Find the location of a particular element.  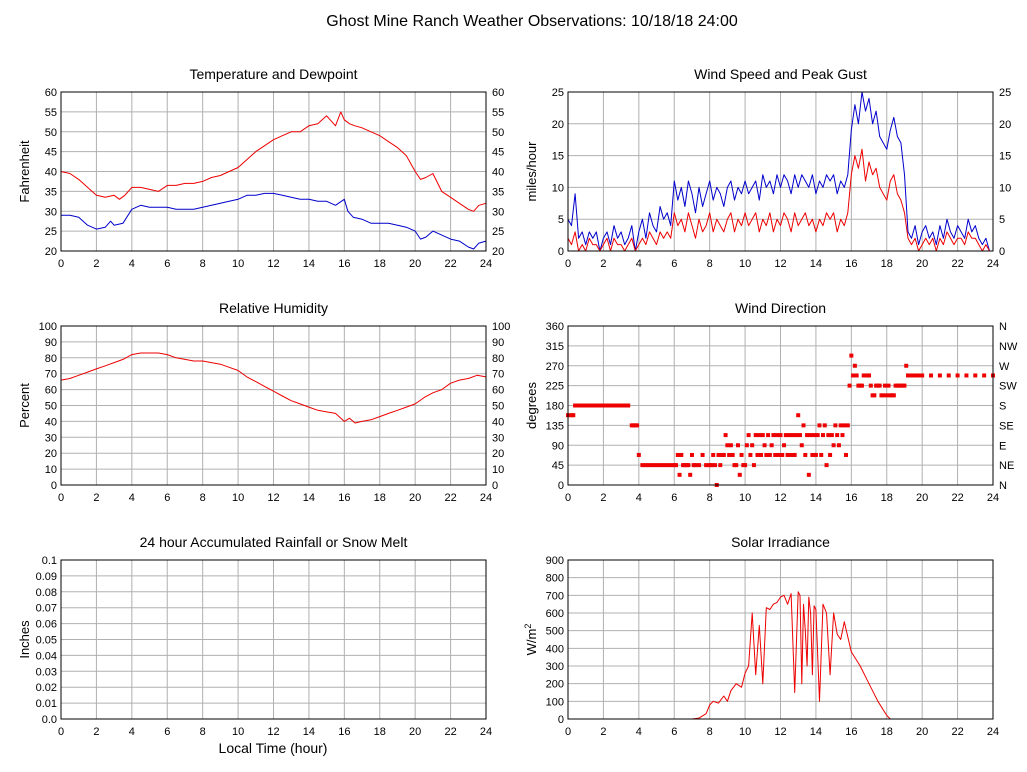

x-tick-label: 18 is located at coordinates (380, 732).